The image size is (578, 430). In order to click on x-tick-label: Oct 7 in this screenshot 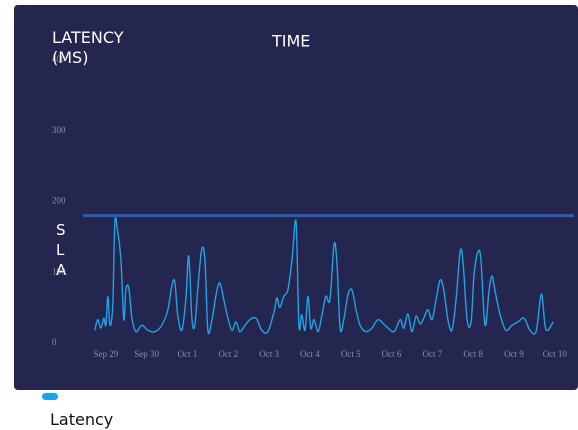, I will do `click(432, 354)`.